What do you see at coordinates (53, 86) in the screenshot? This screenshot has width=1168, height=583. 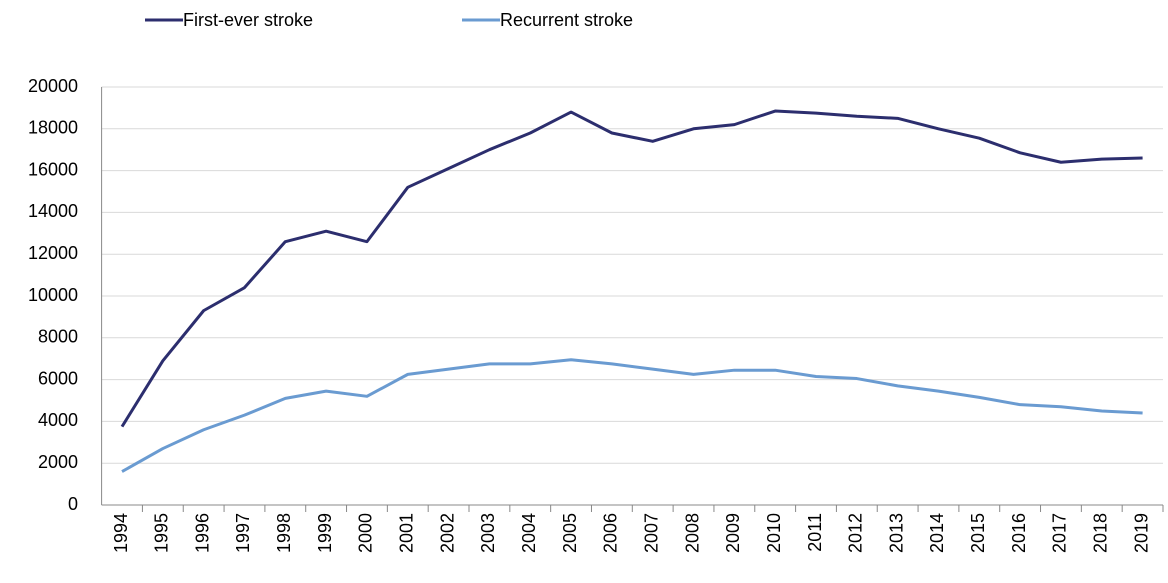 I see `y-tick-label: 20000` at bounding box center [53, 86].